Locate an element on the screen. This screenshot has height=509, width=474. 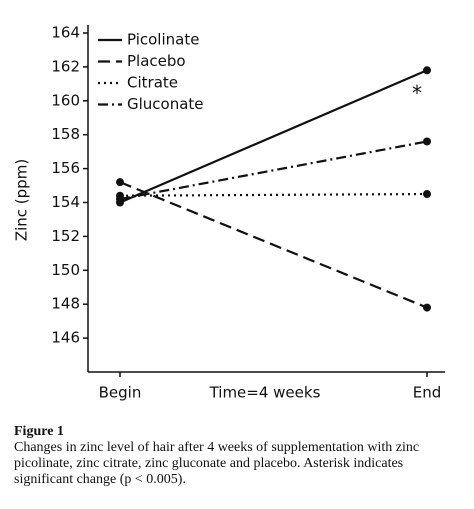
y-tick-label: 148 is located at coordinates (65, 304).